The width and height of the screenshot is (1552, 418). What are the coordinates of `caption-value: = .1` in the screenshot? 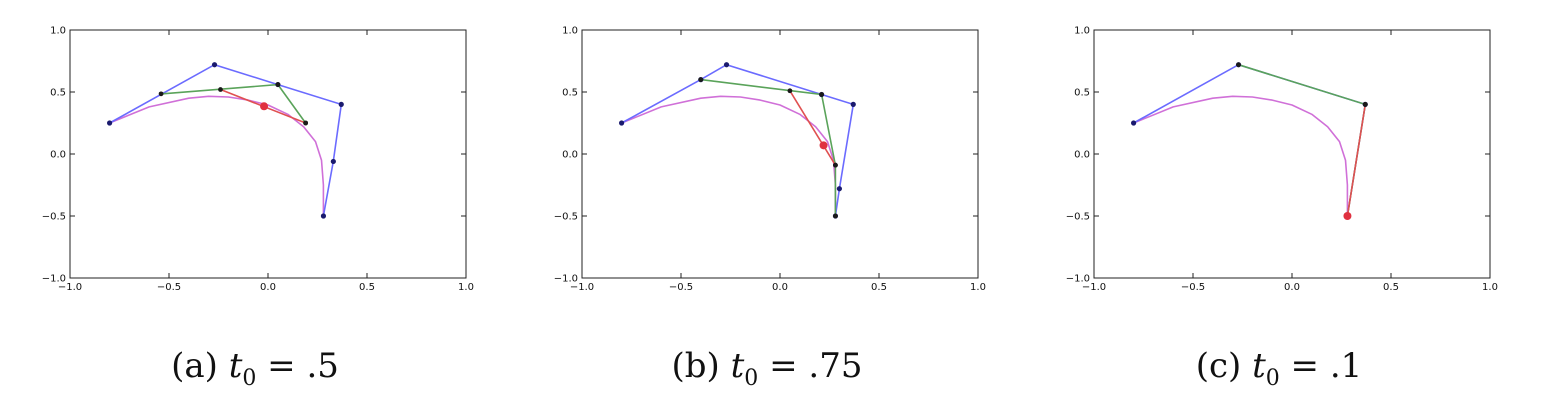 It's located at (1321, 366).